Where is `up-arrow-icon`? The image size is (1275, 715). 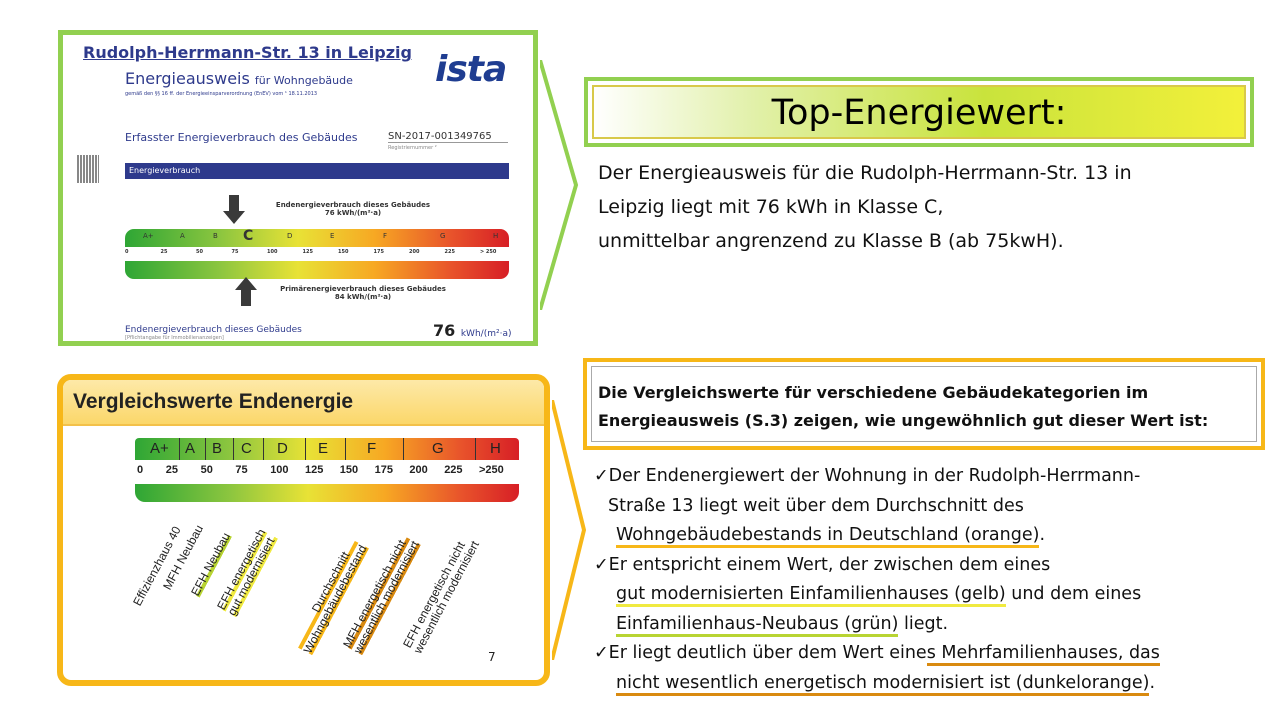 up-arrow-icon is located at coordinates (246, 291).